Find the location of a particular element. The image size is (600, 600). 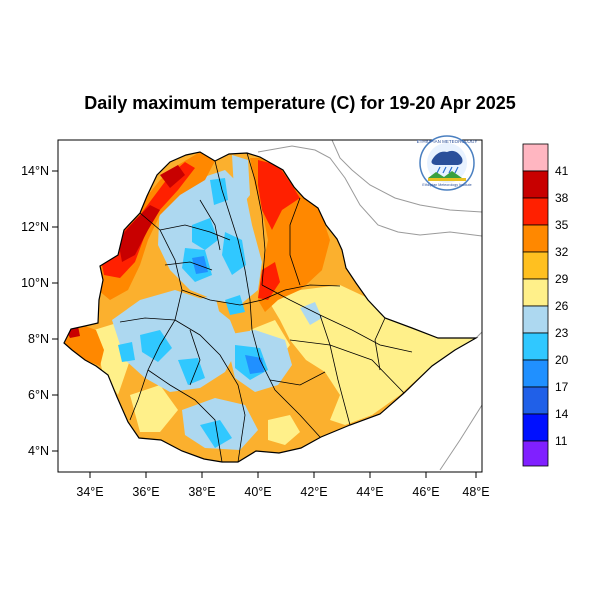

colorbar-labels: 41 38 35 32 29 26 23 20 17 14 11 is located at coordinates (562, 306).